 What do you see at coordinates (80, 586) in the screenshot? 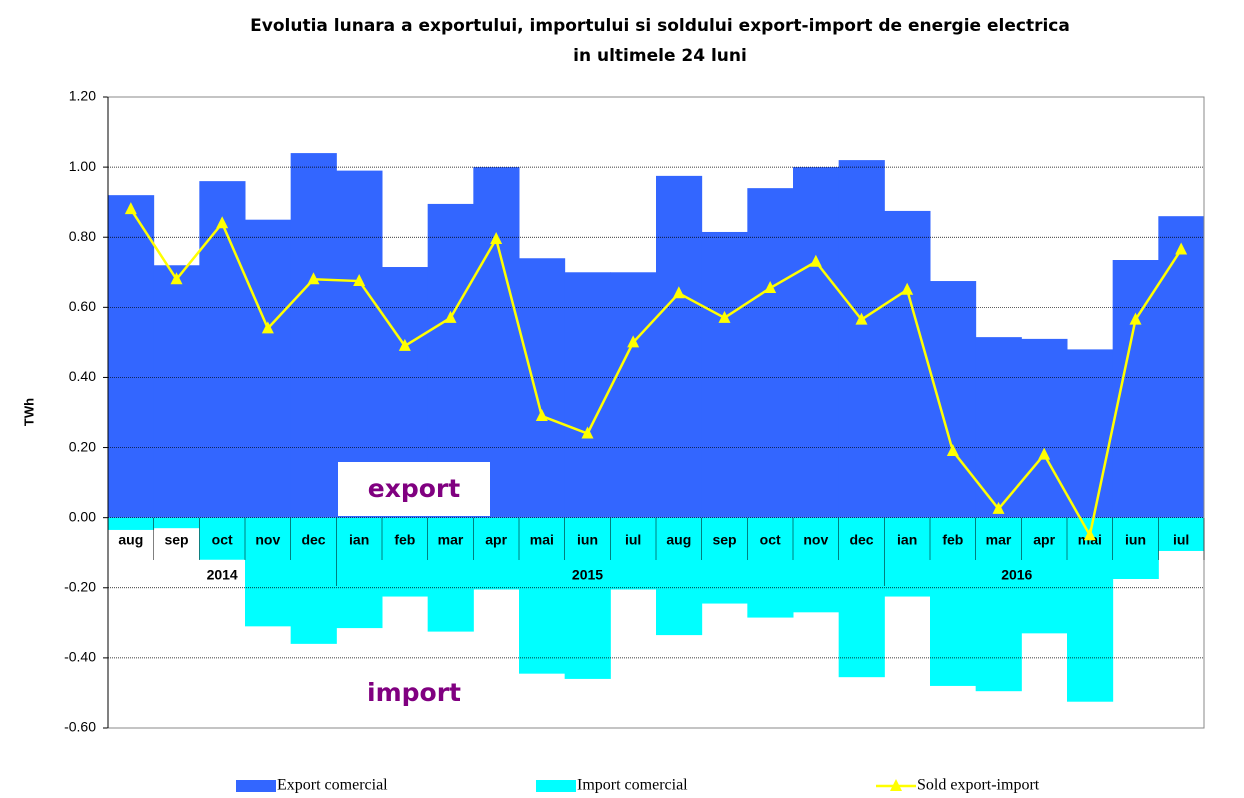
I see `y-tick-label: -0.20` at bounding box center [80, 586].